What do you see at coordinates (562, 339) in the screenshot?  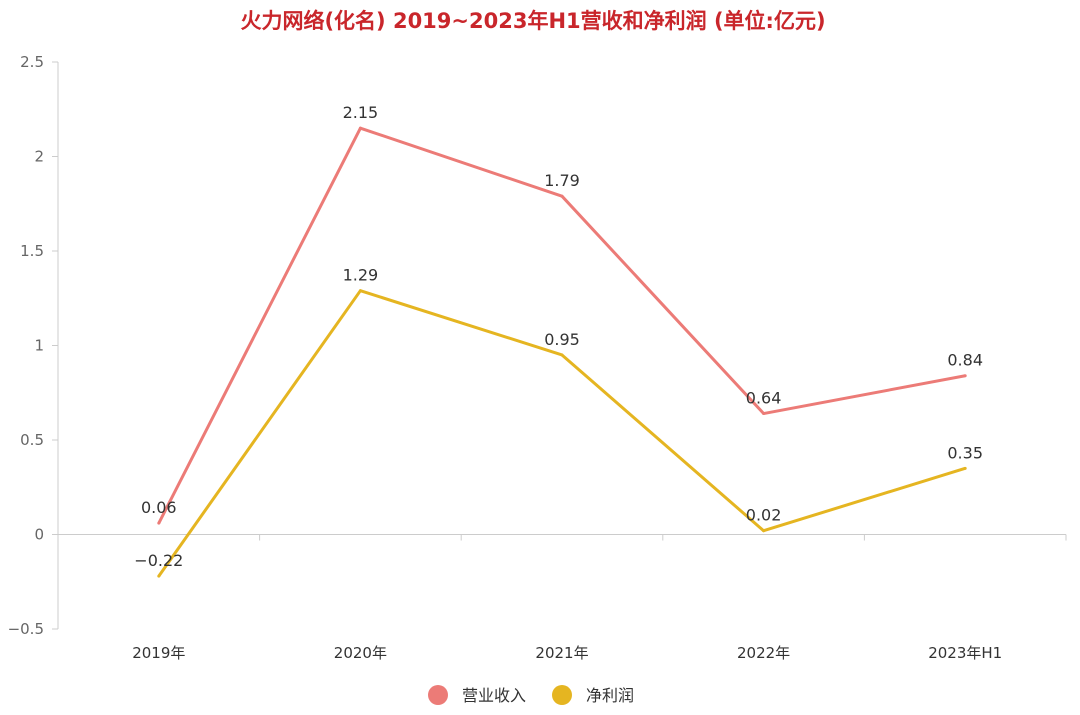 I see `data-label: 0.95` at bounding box center [562, 339].